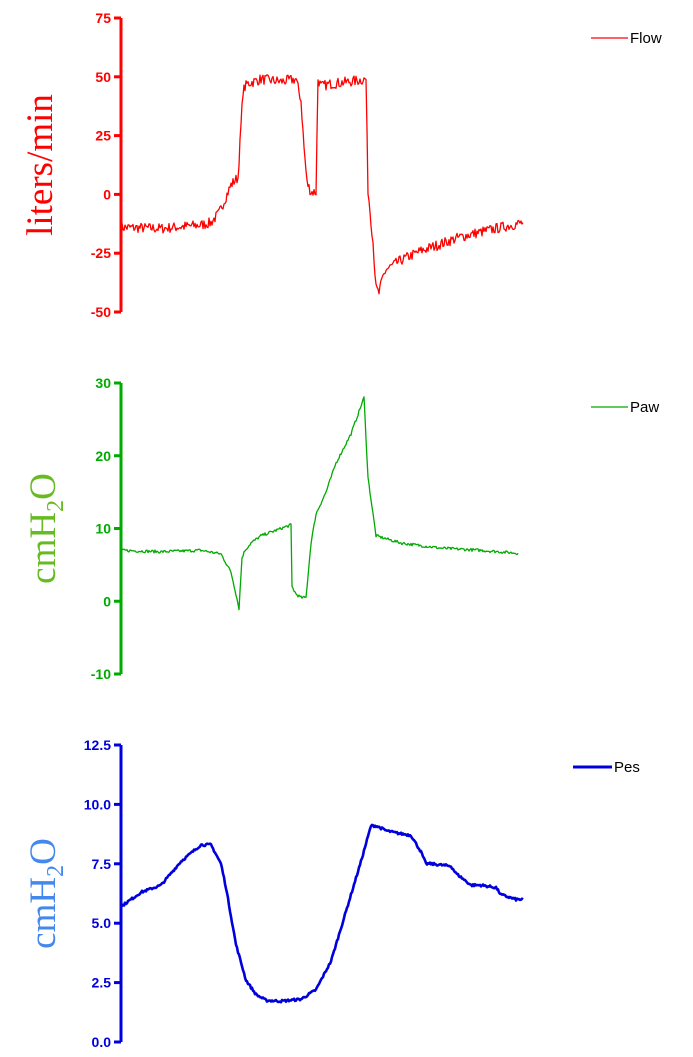 The image size is (693, 1057). Describe the element at coordinates (103, 77) in the screenshot. I see `y-tick-label: 50` at that location.